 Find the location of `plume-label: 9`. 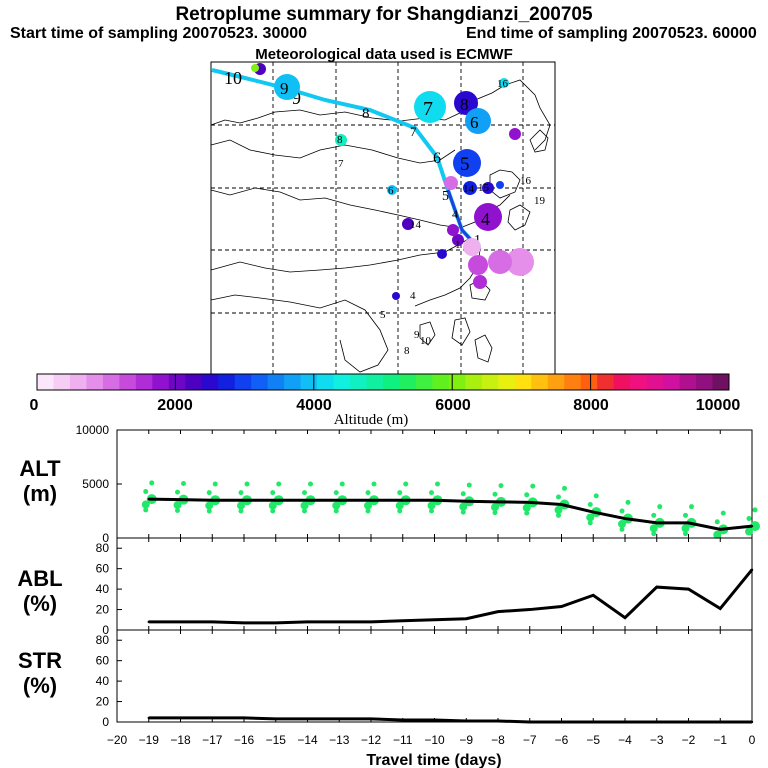

plume-label: 9 is located at coordinates (417, 335).